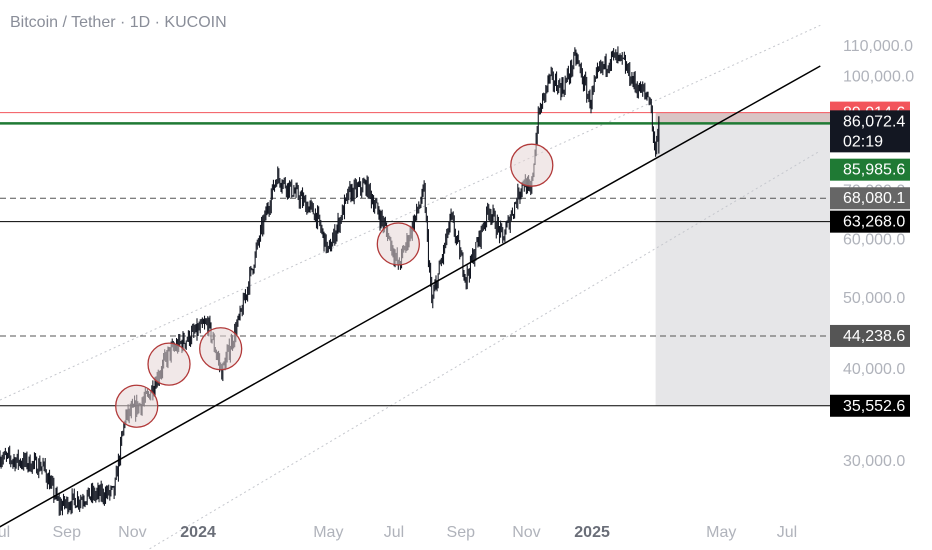 This screenshot has height=550, width=932. What do you see at coordinates (592, 532) in the screenshot?
I see `x-tick-label-8: 2025` at bounding box center [592, 532].